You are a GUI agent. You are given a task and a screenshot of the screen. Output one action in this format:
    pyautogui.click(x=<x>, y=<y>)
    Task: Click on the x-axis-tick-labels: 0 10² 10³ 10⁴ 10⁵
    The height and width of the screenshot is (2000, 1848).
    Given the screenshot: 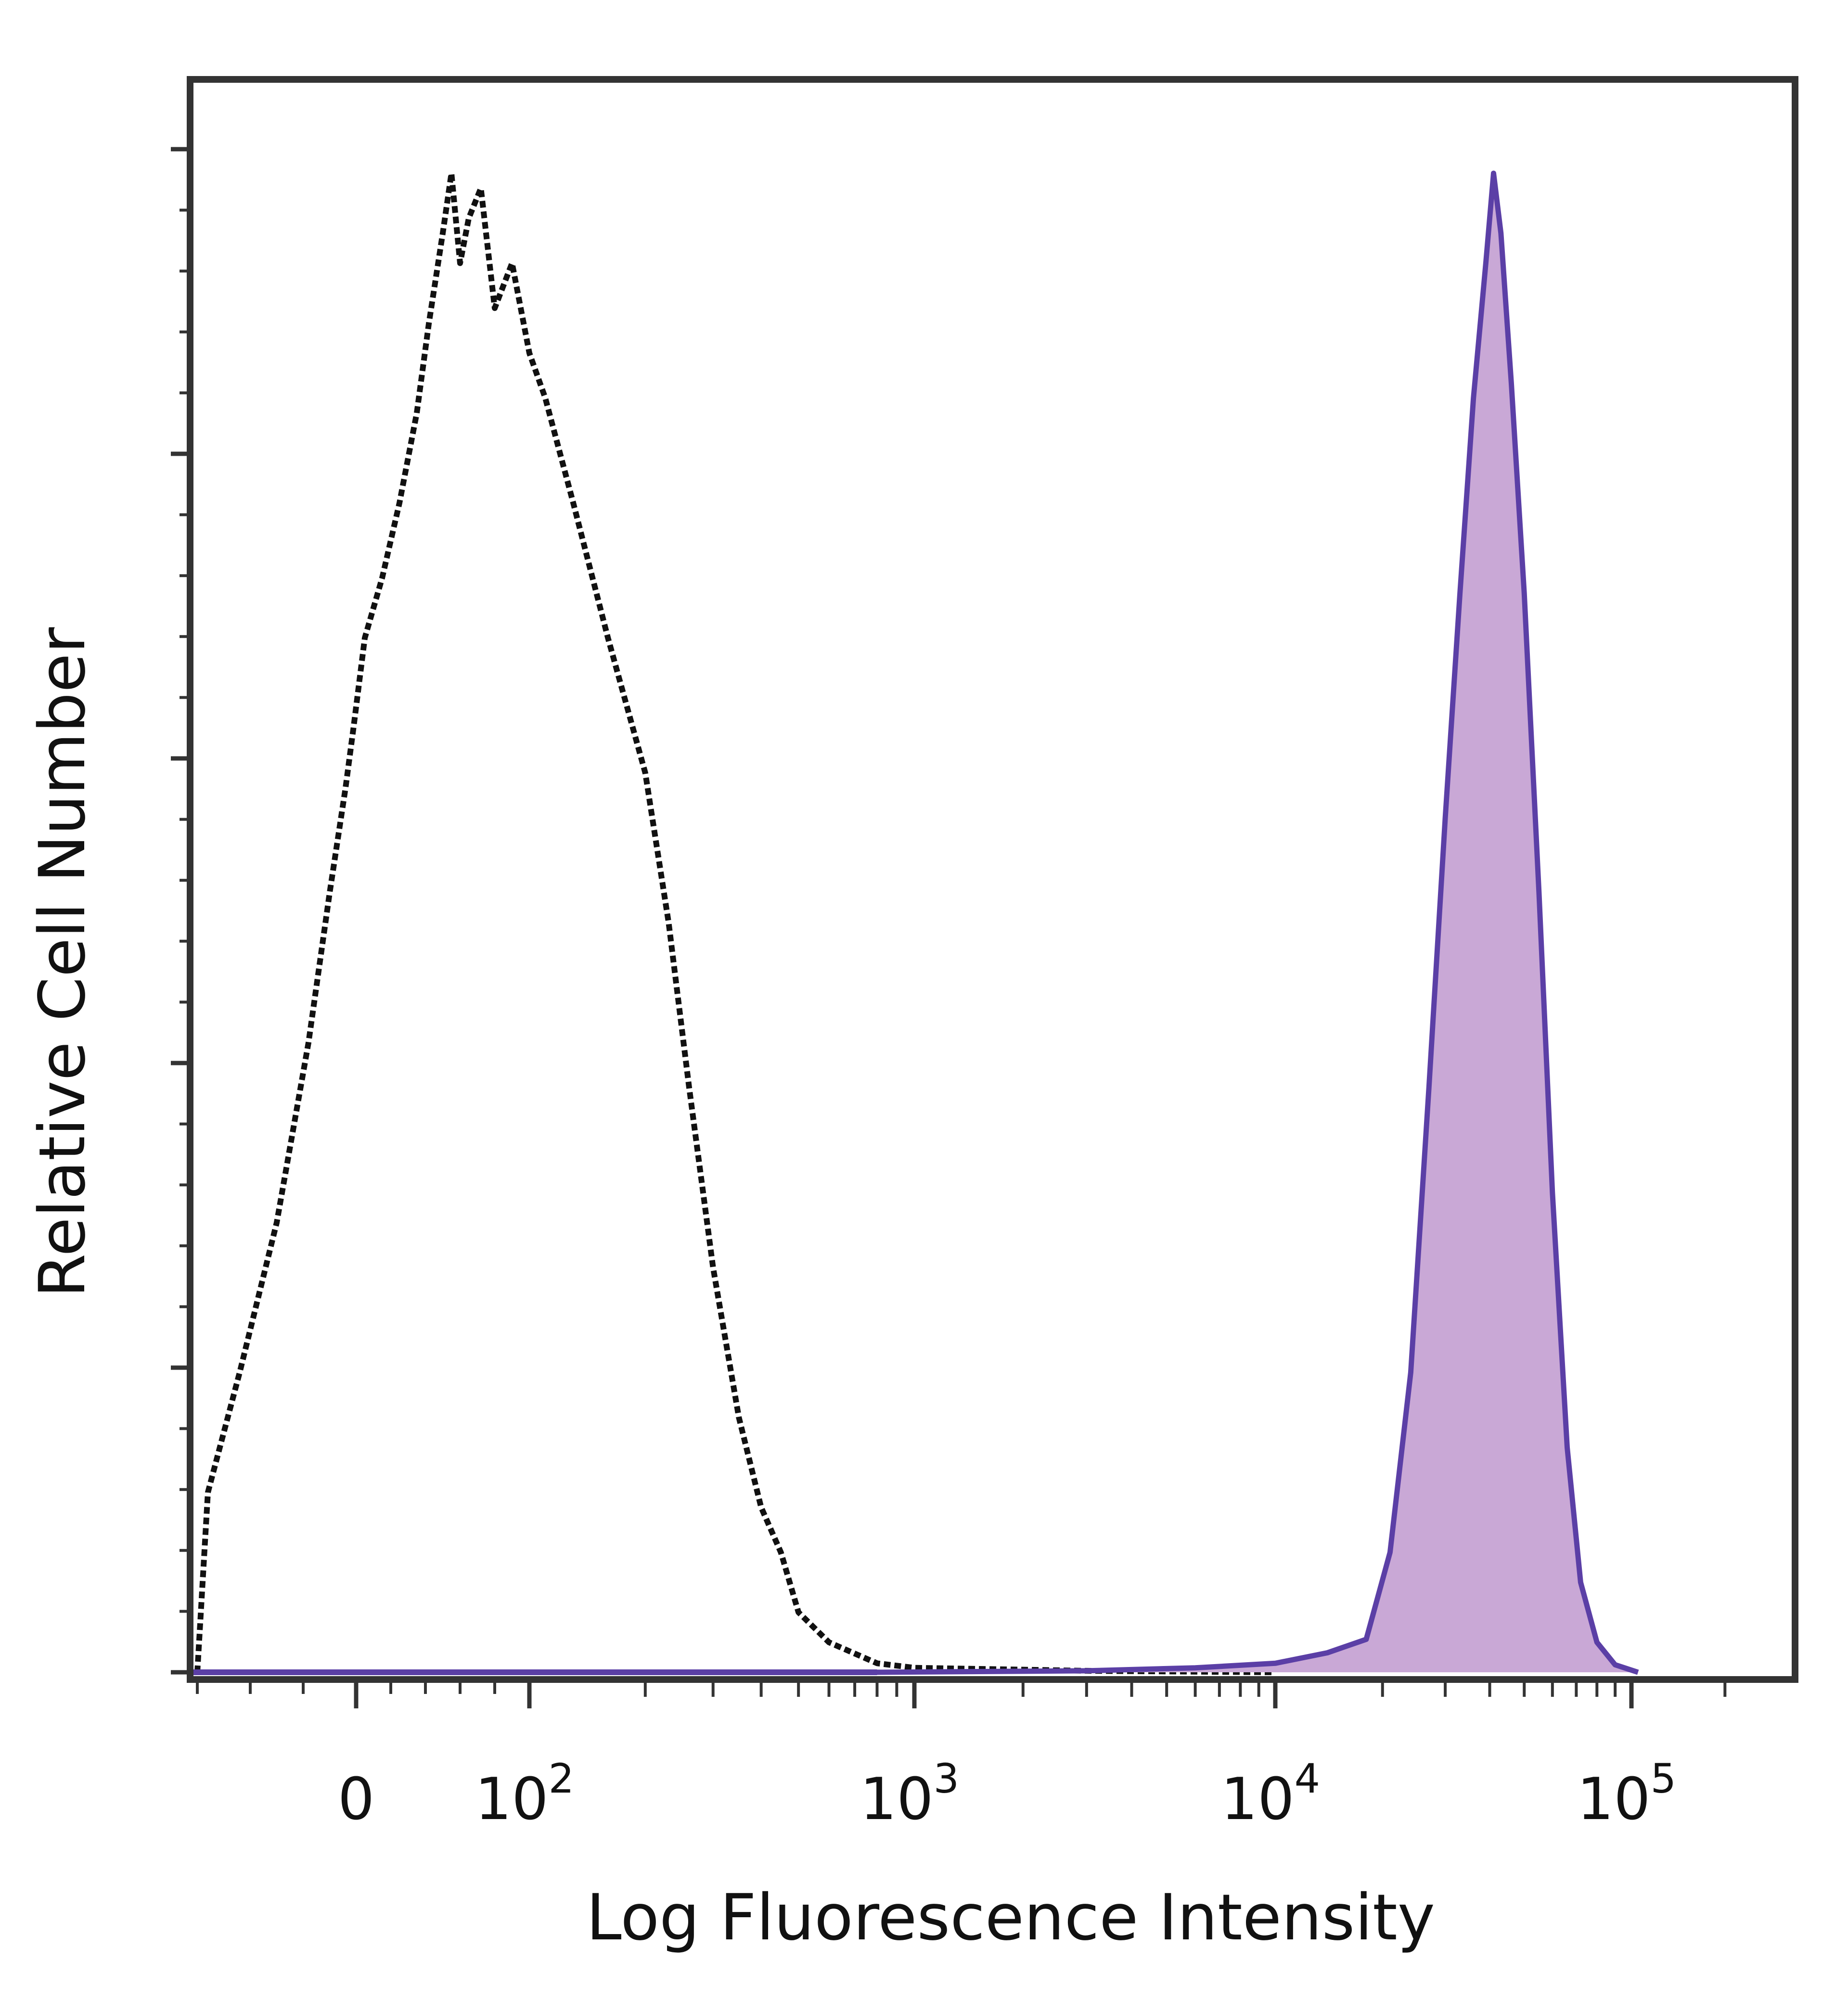 What is the action you would take?
    pyautogui.click(x=1007, y=1794)
    